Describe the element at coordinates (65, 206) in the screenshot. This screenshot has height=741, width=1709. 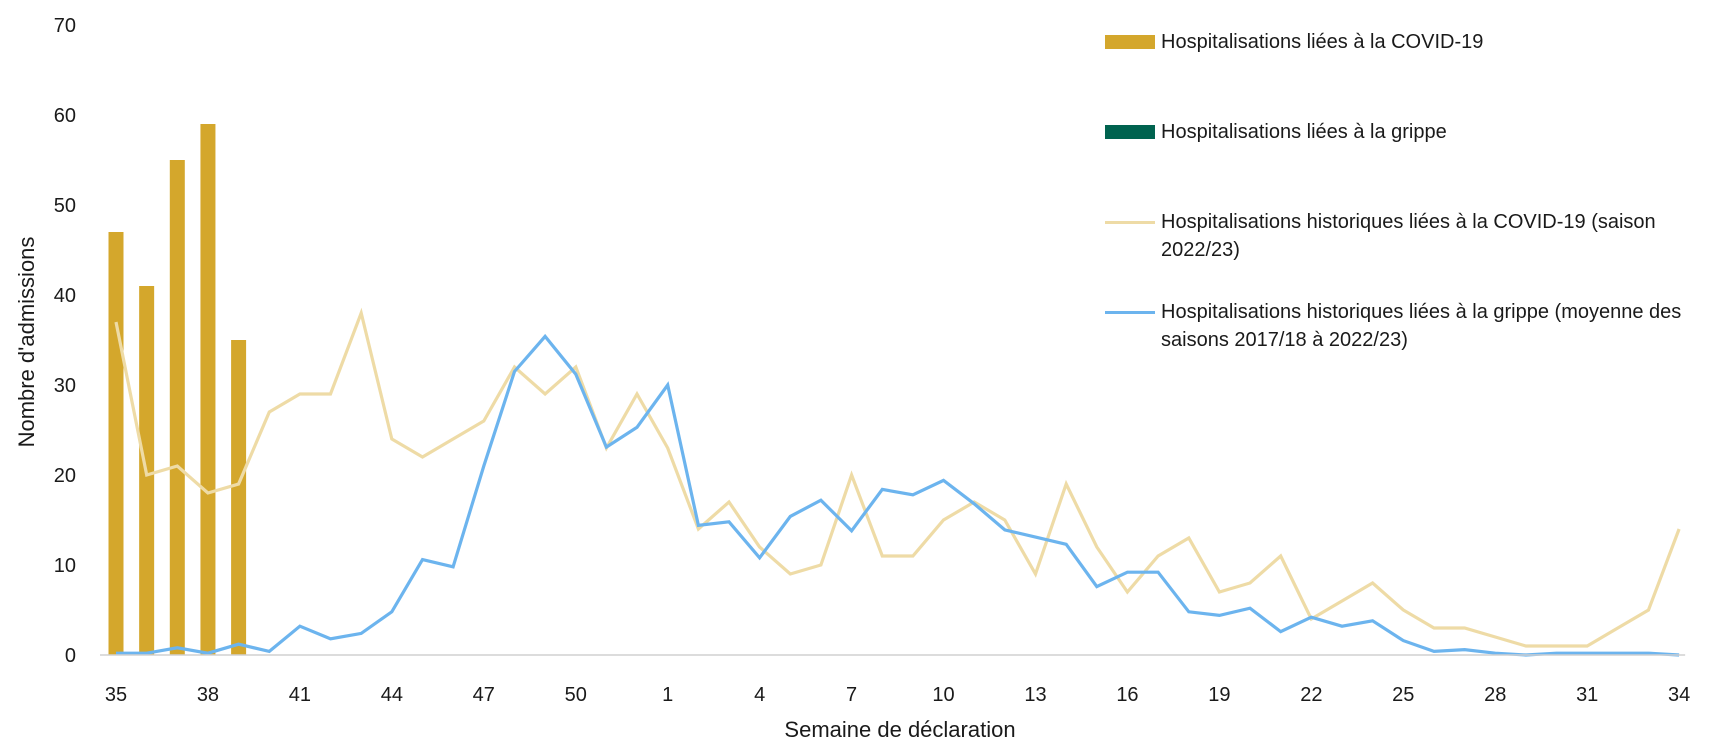
I see `y-tick-label: 50` at that location.